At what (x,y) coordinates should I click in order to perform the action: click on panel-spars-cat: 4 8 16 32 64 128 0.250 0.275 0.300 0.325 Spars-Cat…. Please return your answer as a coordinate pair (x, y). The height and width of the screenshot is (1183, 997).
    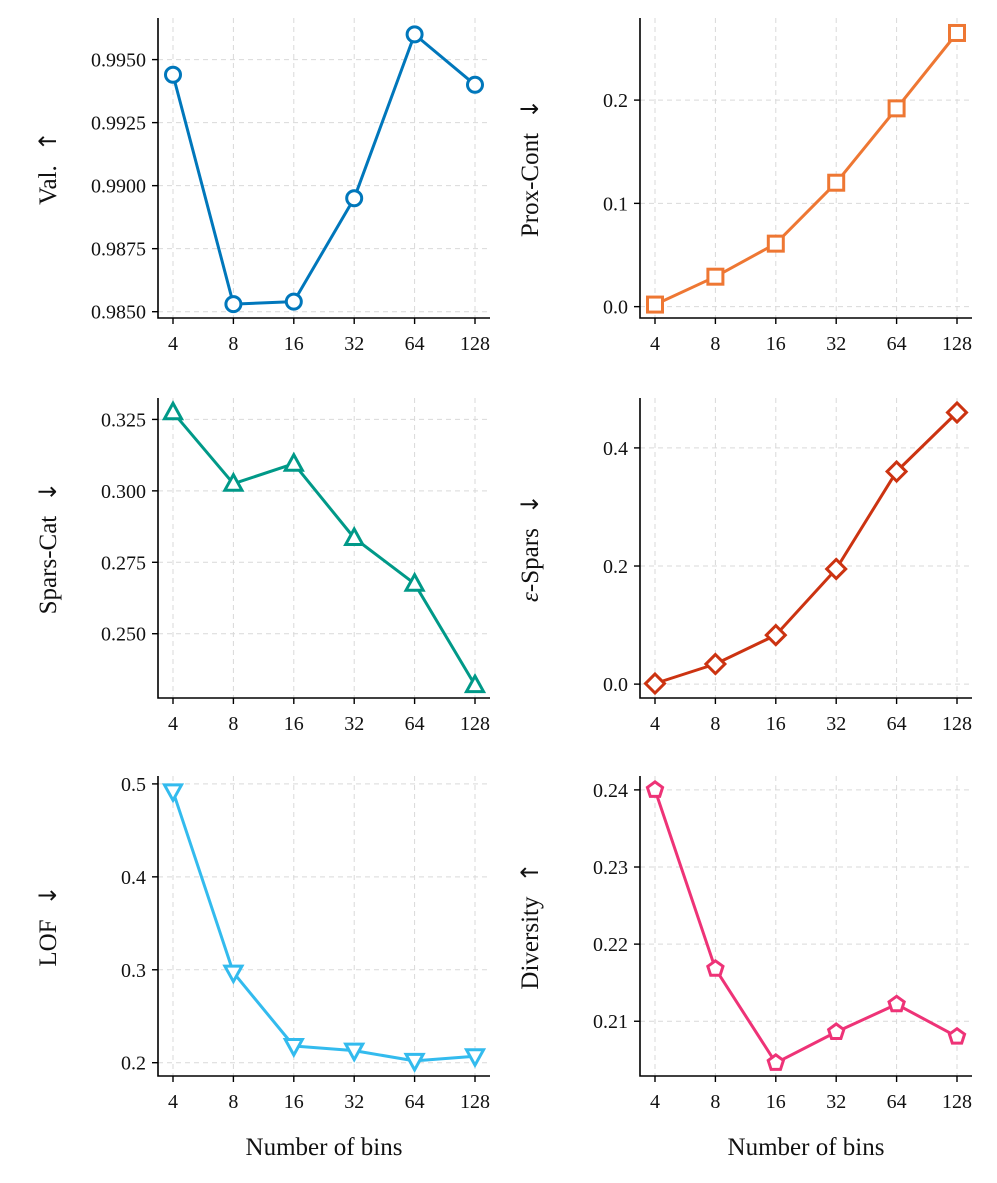
    Looking at the image, I should click on (262, 566).